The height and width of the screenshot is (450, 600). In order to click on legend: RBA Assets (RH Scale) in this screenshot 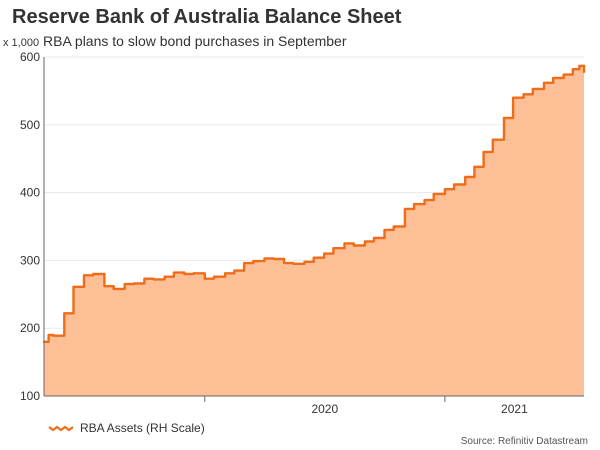, I will do `click(126, 428)`.